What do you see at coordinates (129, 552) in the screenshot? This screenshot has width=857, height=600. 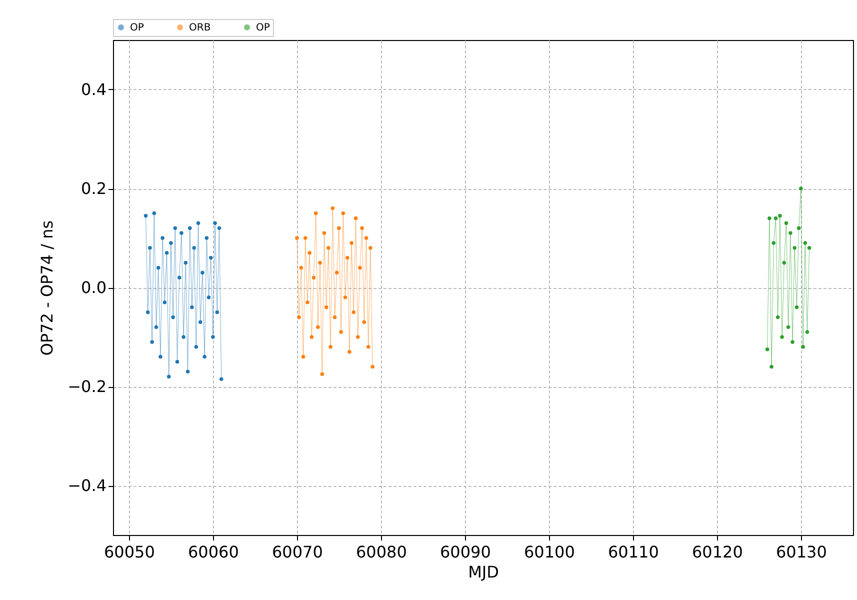 I see `x-tick-label: 60050` at bounding box center [129, 552].